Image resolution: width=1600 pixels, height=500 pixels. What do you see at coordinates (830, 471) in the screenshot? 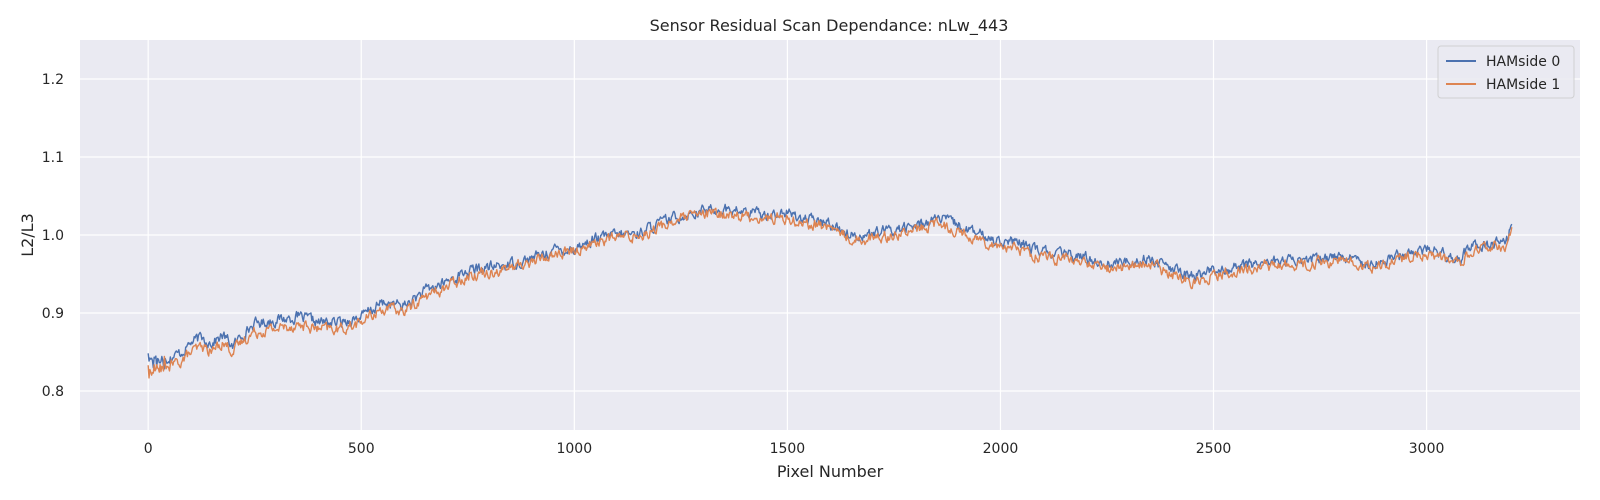
I see `x-axis-label: Pixel Number` at bounding box center [830, 471].